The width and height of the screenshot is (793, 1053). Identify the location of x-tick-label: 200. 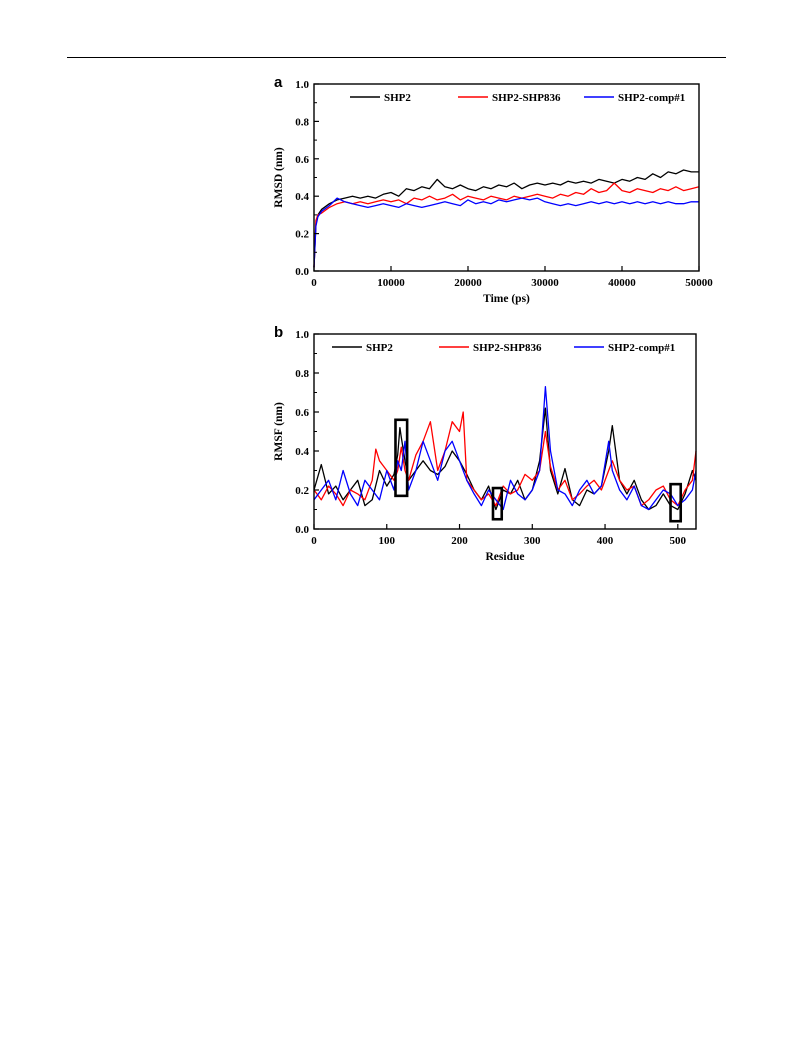
(459, 541).